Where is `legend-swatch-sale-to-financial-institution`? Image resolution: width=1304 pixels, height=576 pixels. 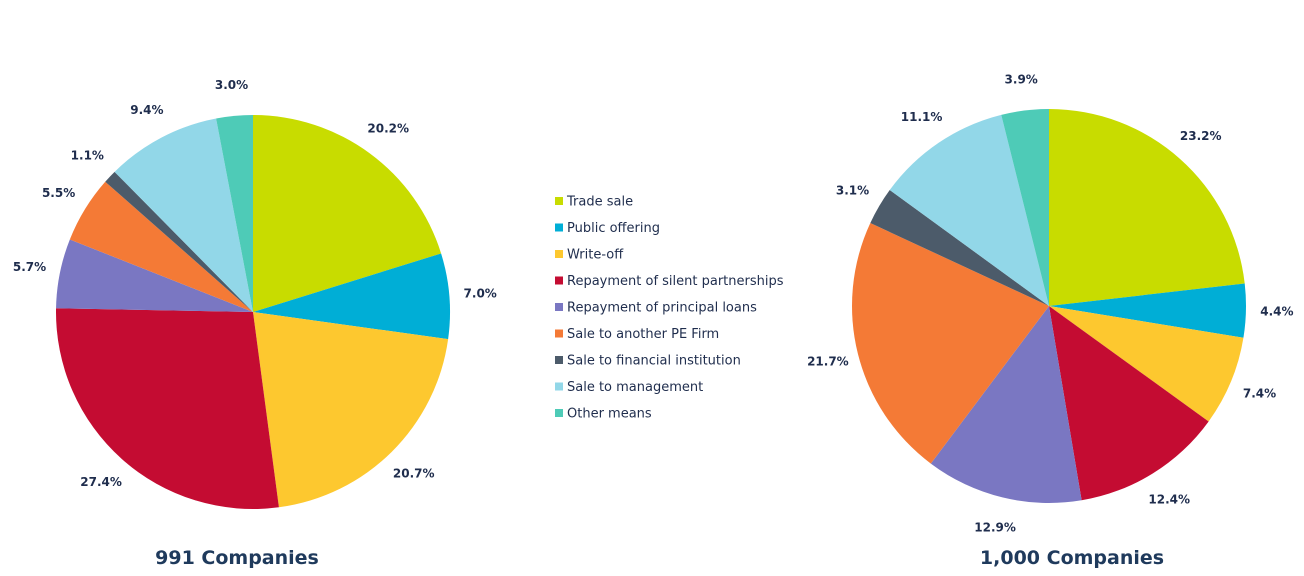 legend-swatch-sale-to-financial-institution is located at coordinates (559, 360).